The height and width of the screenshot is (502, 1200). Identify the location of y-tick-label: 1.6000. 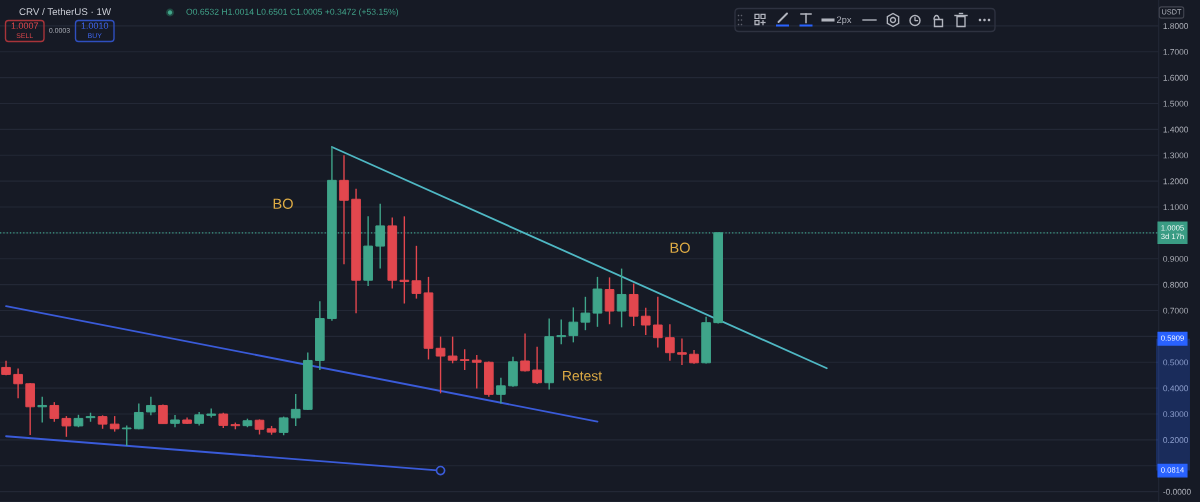
(1176, 77).